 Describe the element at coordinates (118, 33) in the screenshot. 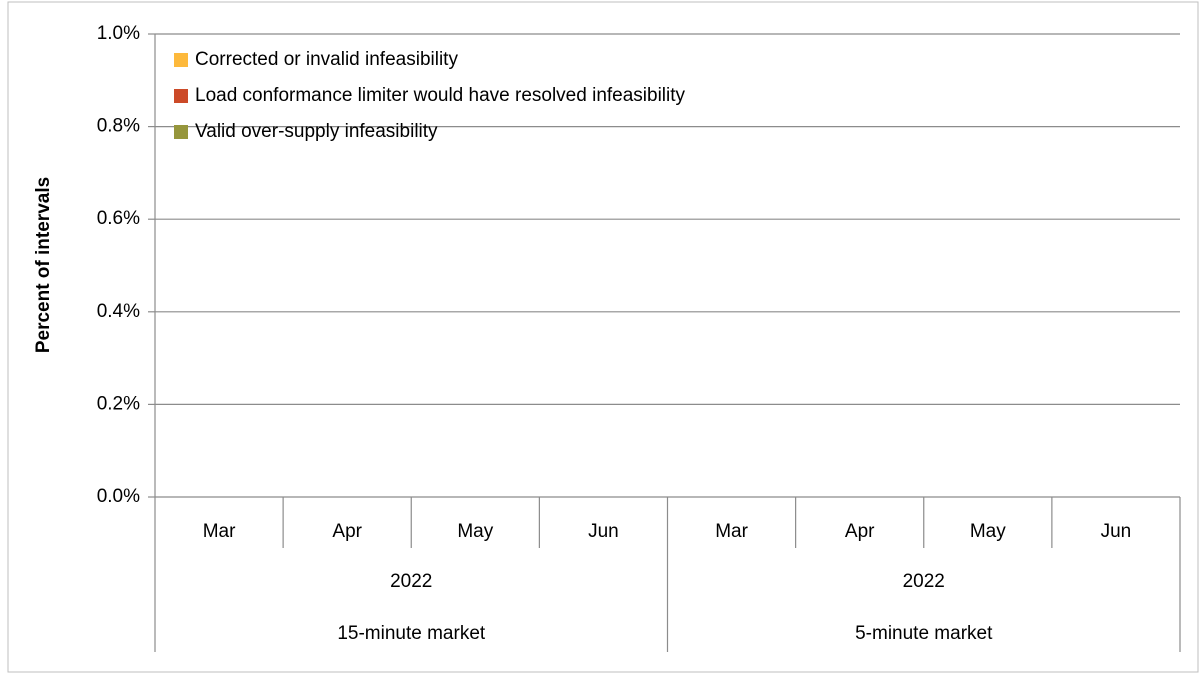

I see `y-tick-label: 1.0%` at that location.